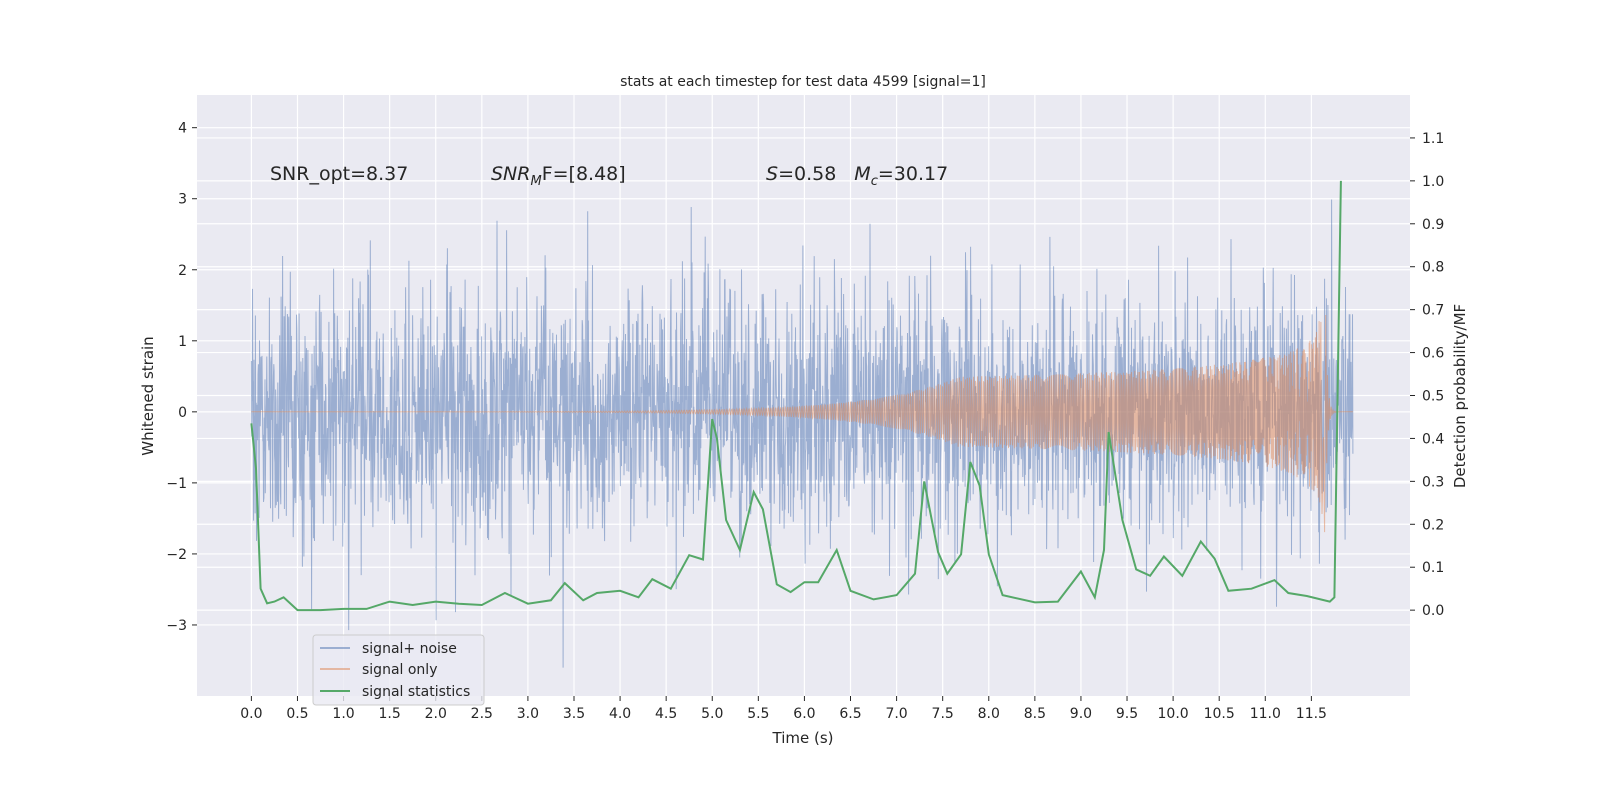 The image size is (1600, 804). Describe the element at coordinates (1081, 714) in the screenshot. I see `x-tick-label: 9.0` at that location.